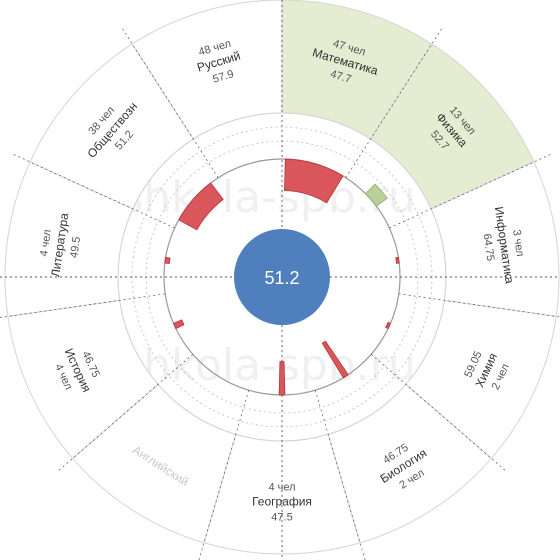  What do you see at coordinates (281, 488) in the screenshot?
I see `label-count-6: 4 чел` at bounding box center [281, 488].